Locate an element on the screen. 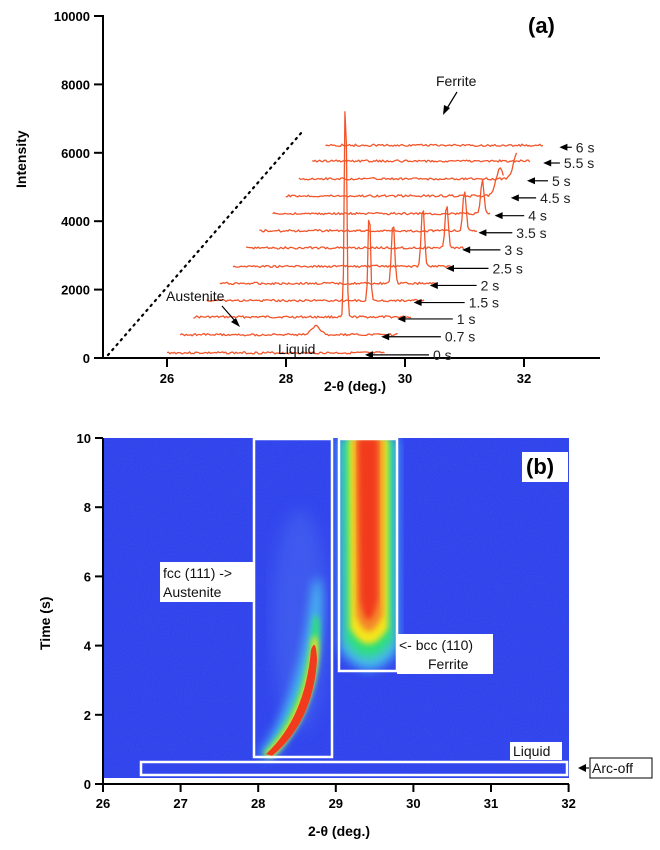 Image resolution: width=660 pixels, height=850 pixels. b-ytick-label: 4 is located at coordinates (88, 646).